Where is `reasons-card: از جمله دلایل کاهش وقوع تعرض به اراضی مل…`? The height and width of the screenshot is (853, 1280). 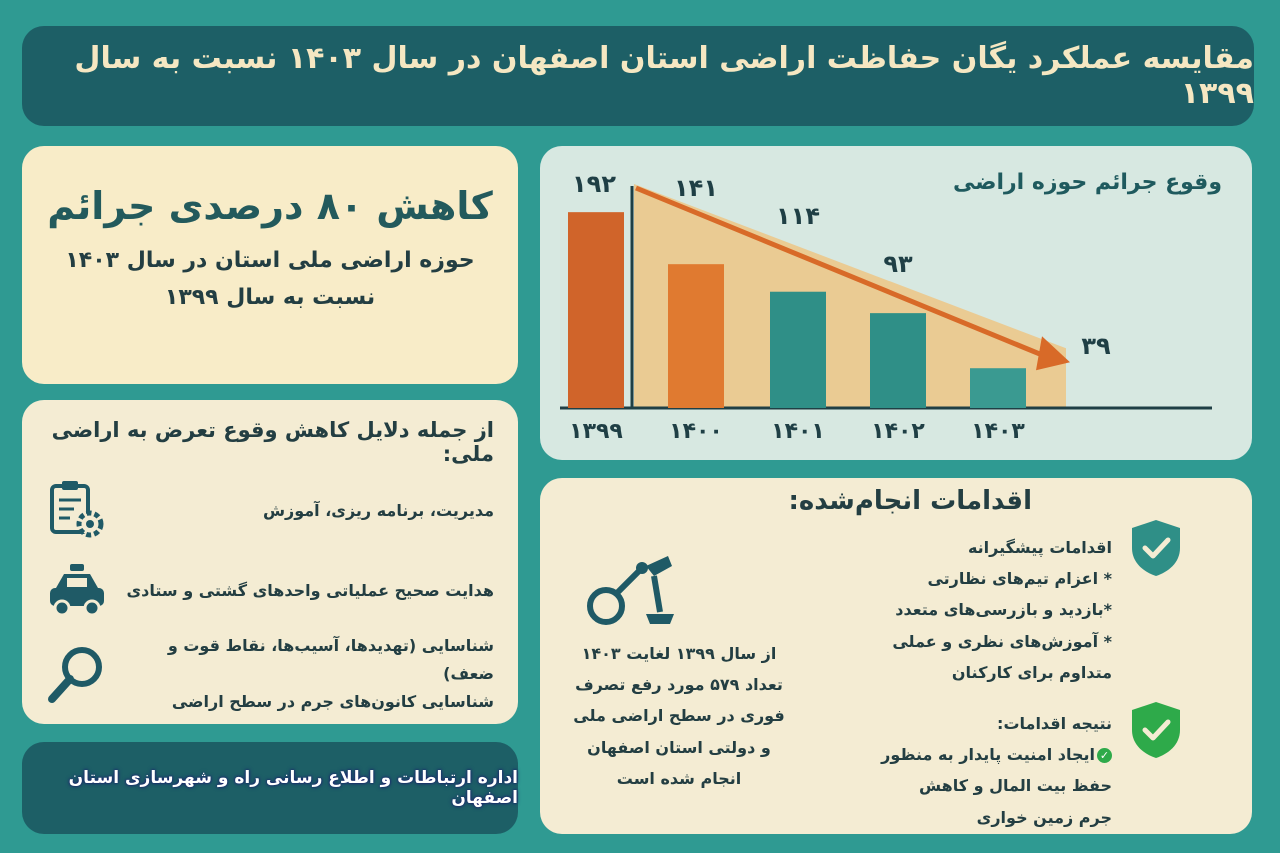 reasons-card: از جمله دلایل کاهش وقوع تعرض به اراضی مل… is located at coordinates (270, 562).